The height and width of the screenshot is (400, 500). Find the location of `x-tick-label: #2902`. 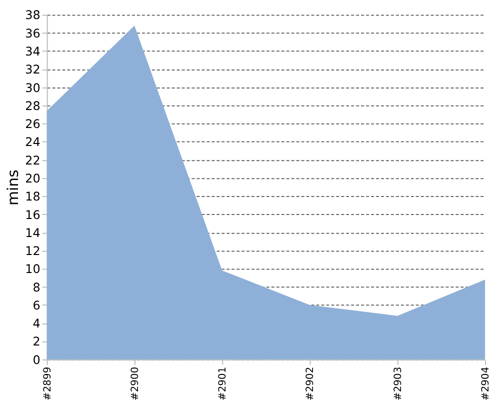

x-tick-label: #2902 is located at coordinates (310, 383).